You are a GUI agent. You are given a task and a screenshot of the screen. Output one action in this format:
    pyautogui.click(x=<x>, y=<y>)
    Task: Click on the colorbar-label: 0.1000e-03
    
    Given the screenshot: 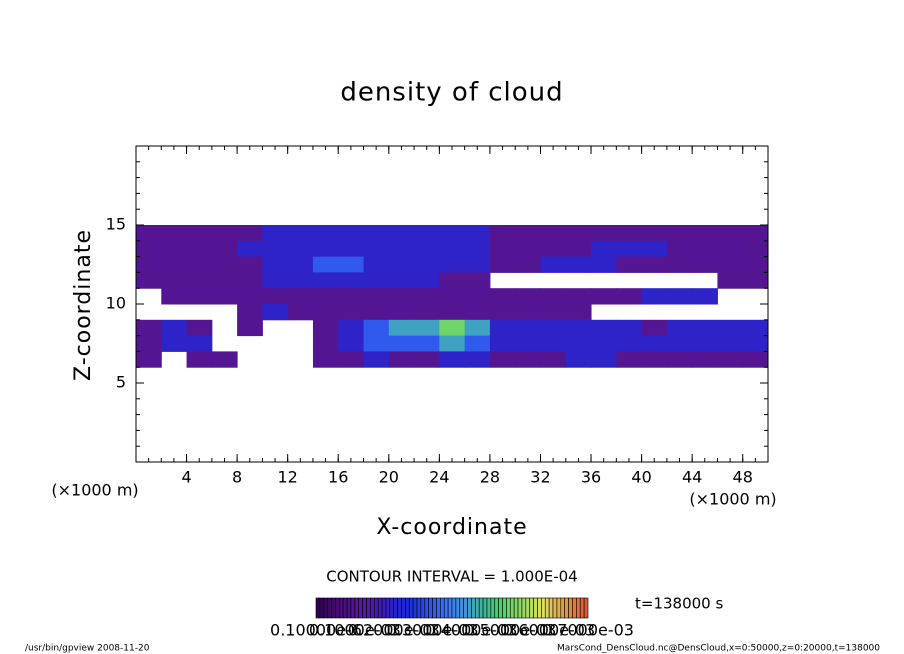 What is the action you would take?
    pyautogui.click(x=355, y=630)
    